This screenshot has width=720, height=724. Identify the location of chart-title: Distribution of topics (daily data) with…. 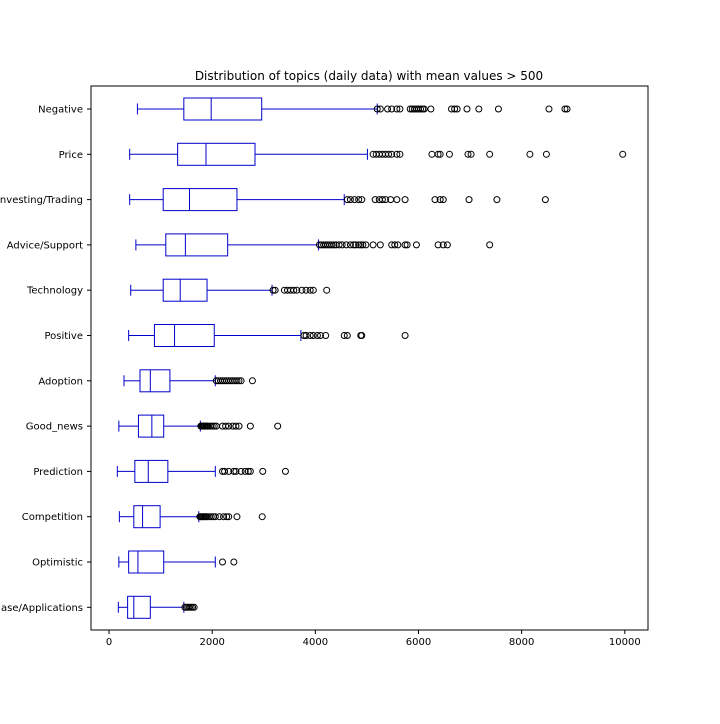
(369, 76).